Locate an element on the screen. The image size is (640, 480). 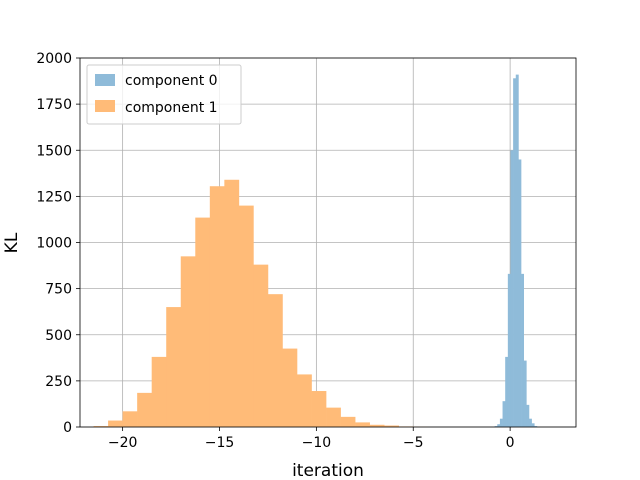
legend-box is located at coordinates (164, 94).